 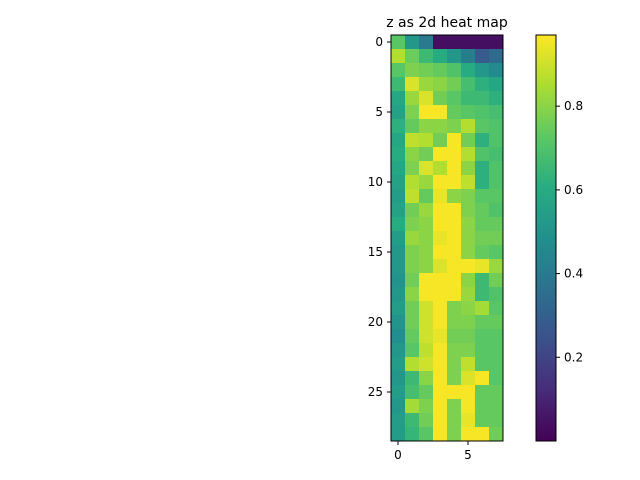 I want to click on x-tick-label: 5, so click(x=468, y=455).